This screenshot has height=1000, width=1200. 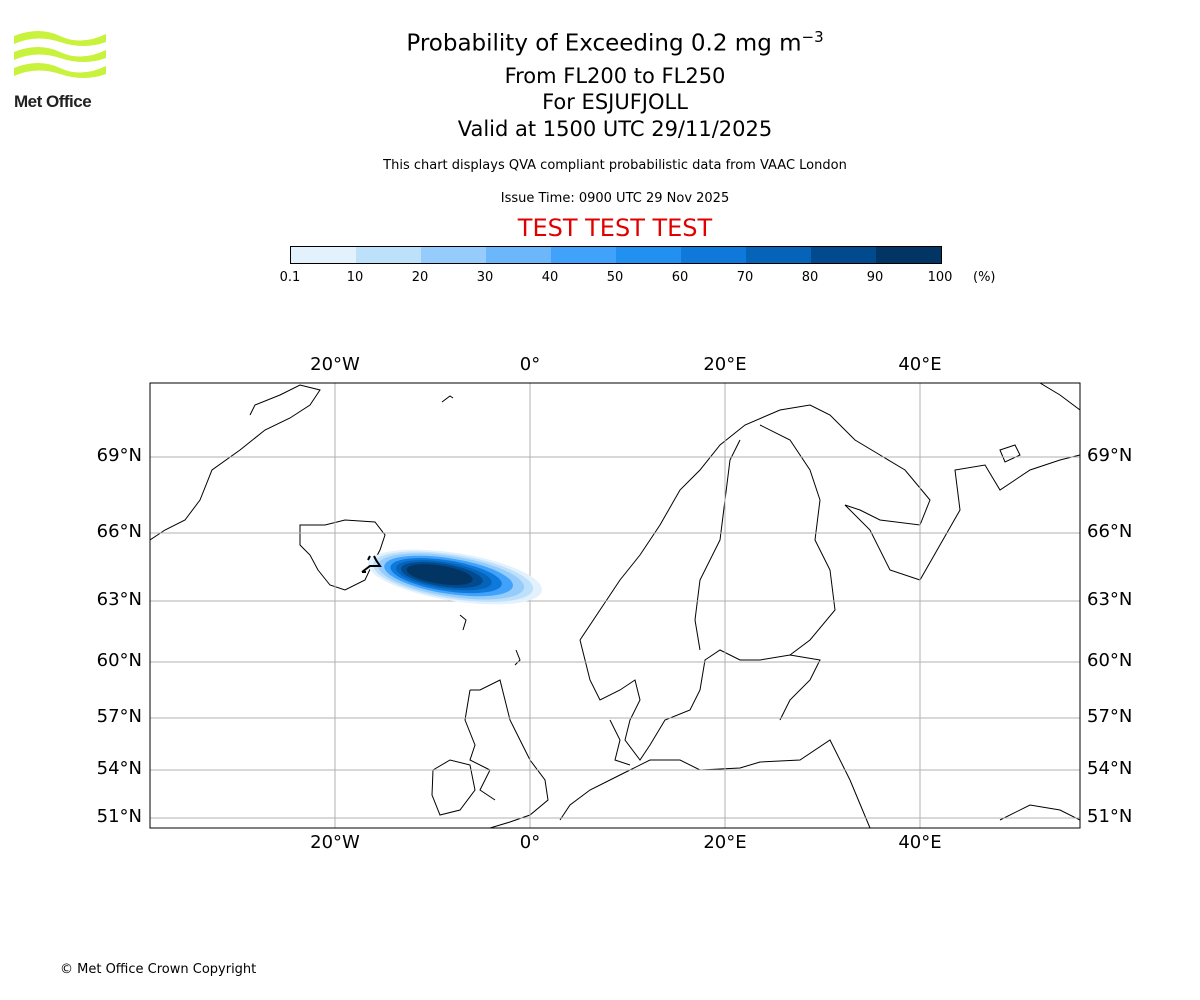 What do you see at coordinates (1110, 768) in the screenshot?
I see `lat-label-right: 54°N` at bounding box center [1110, 768].